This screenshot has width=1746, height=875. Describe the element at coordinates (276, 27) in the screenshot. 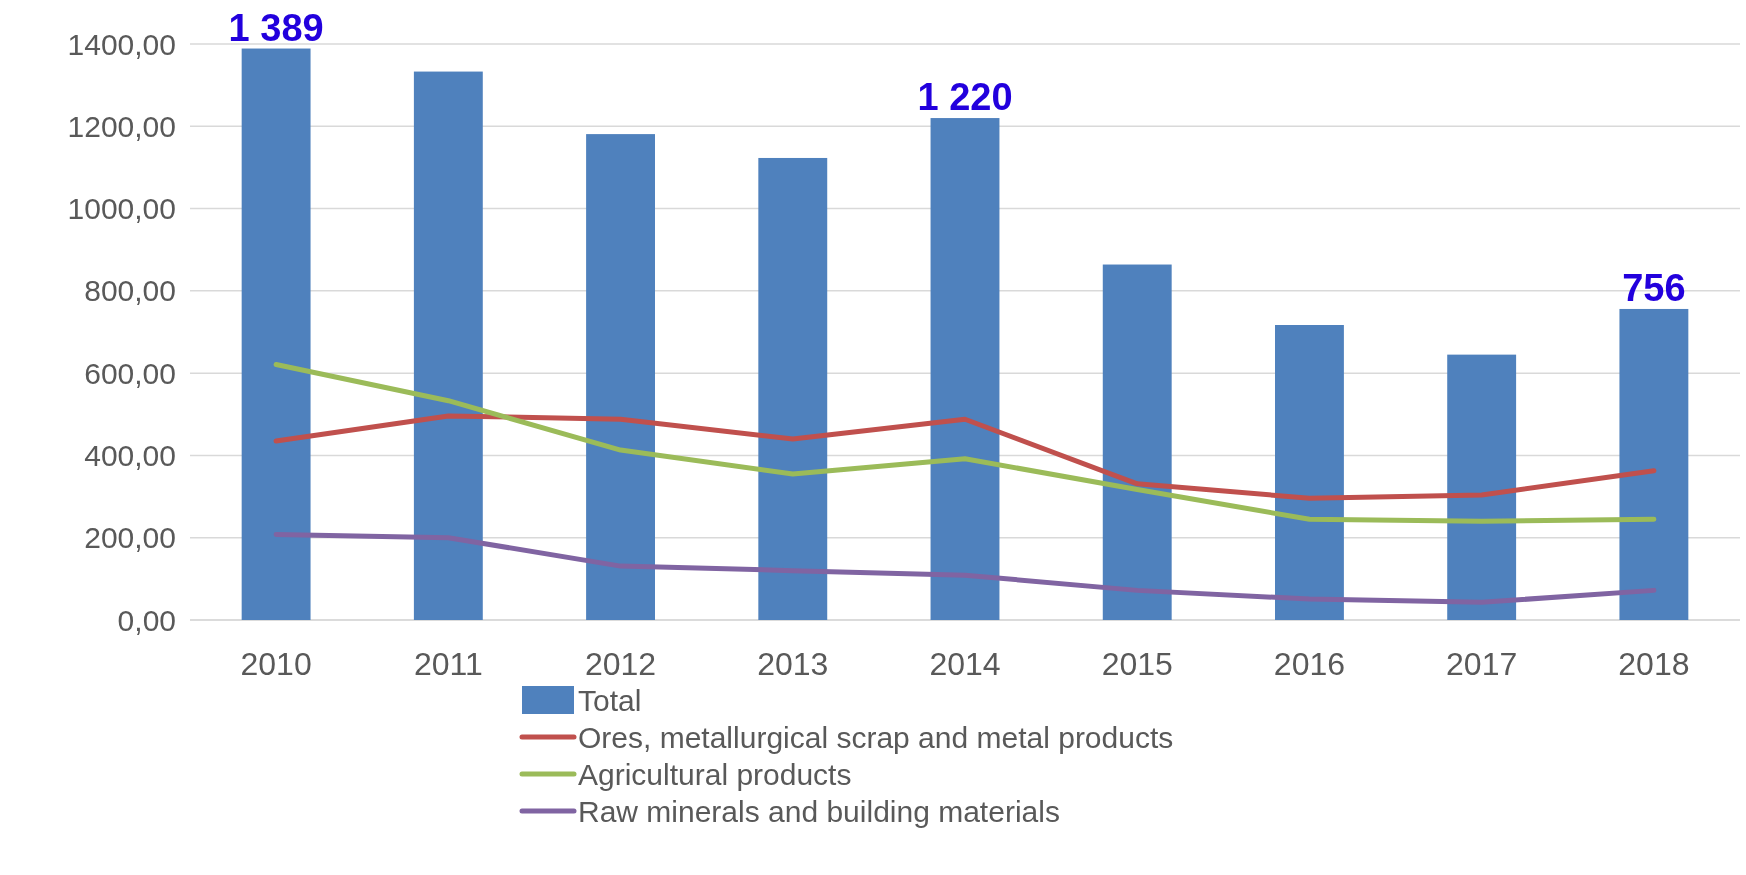

I see `data-label: 1 389` at that location.